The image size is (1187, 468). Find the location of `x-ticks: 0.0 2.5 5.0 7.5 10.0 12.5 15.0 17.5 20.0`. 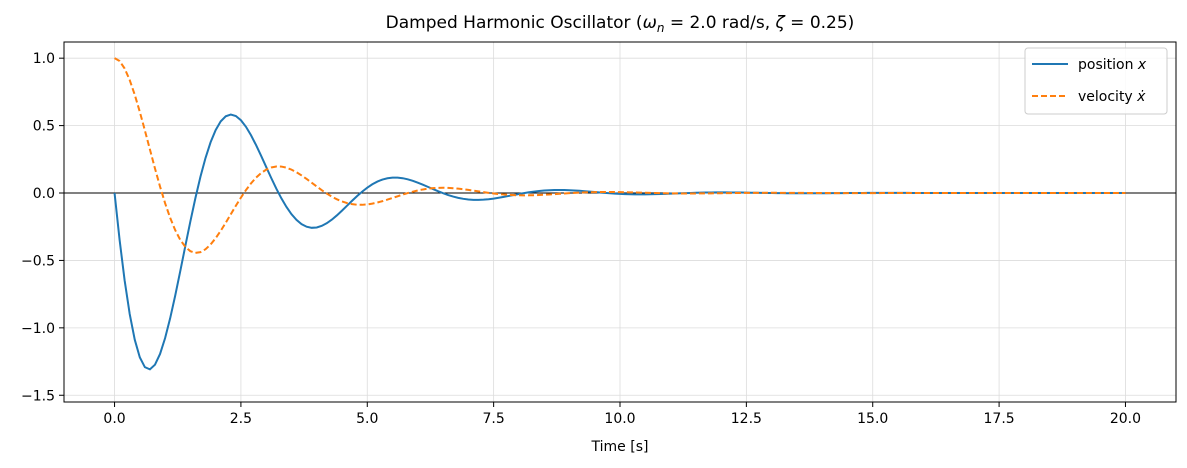

x-ticks: 0.0 2.5 5.0 7.5 10.0 12.5 15.0 17.5 20.0 is located at coordinates (622, 414).